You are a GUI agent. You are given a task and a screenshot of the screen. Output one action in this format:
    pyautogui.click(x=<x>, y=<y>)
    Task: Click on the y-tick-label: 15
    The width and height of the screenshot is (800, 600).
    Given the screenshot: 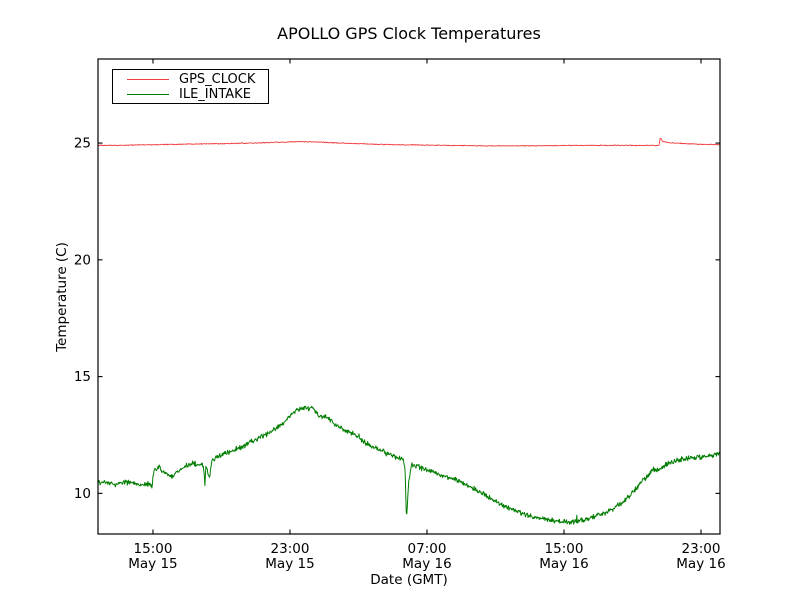 What is the action you would take?
    pyautogui.click(x=82, y=377)
    